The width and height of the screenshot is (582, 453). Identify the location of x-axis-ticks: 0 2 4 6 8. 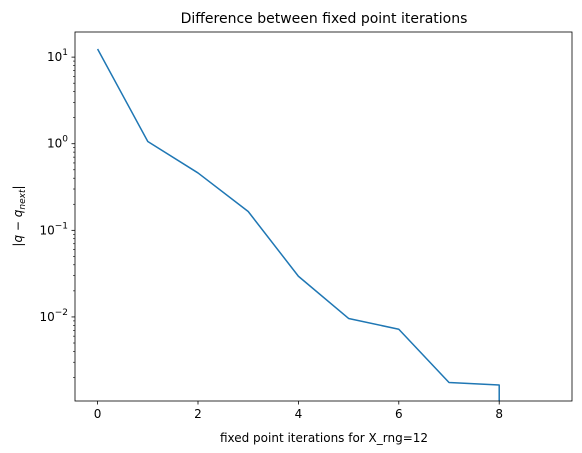
(298, 411).